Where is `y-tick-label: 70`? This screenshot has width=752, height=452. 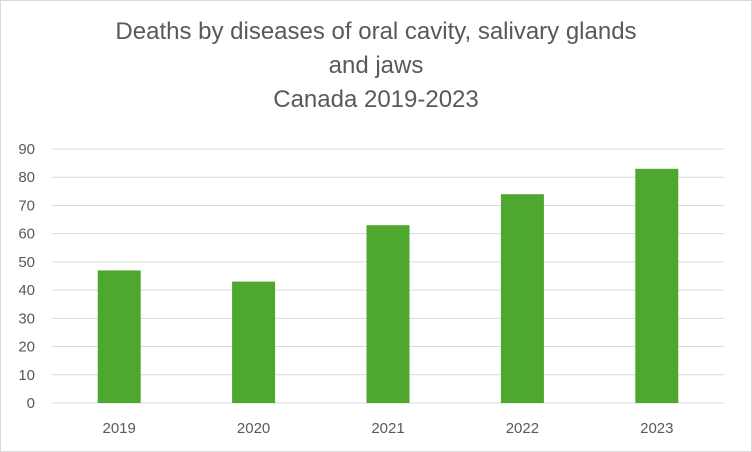
y-tick-label: 70 is located at coordinates (26, 205).